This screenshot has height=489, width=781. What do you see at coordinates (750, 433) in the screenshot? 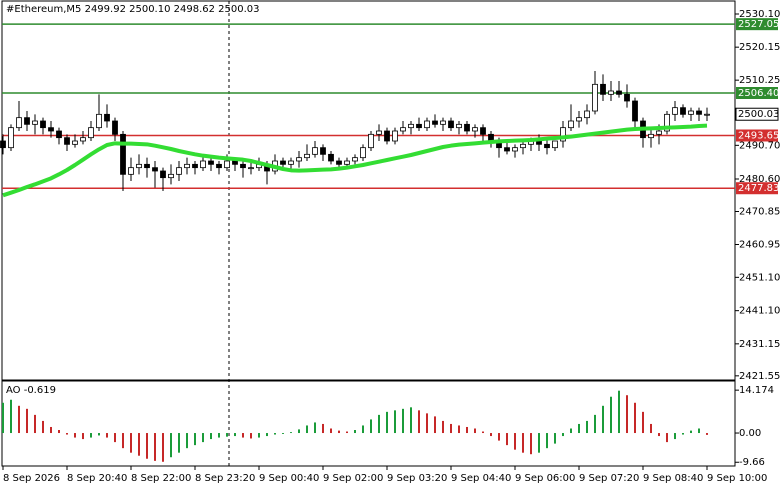
I see `ao-y-tick-label: 0.00` at bounding box center [750, 433].